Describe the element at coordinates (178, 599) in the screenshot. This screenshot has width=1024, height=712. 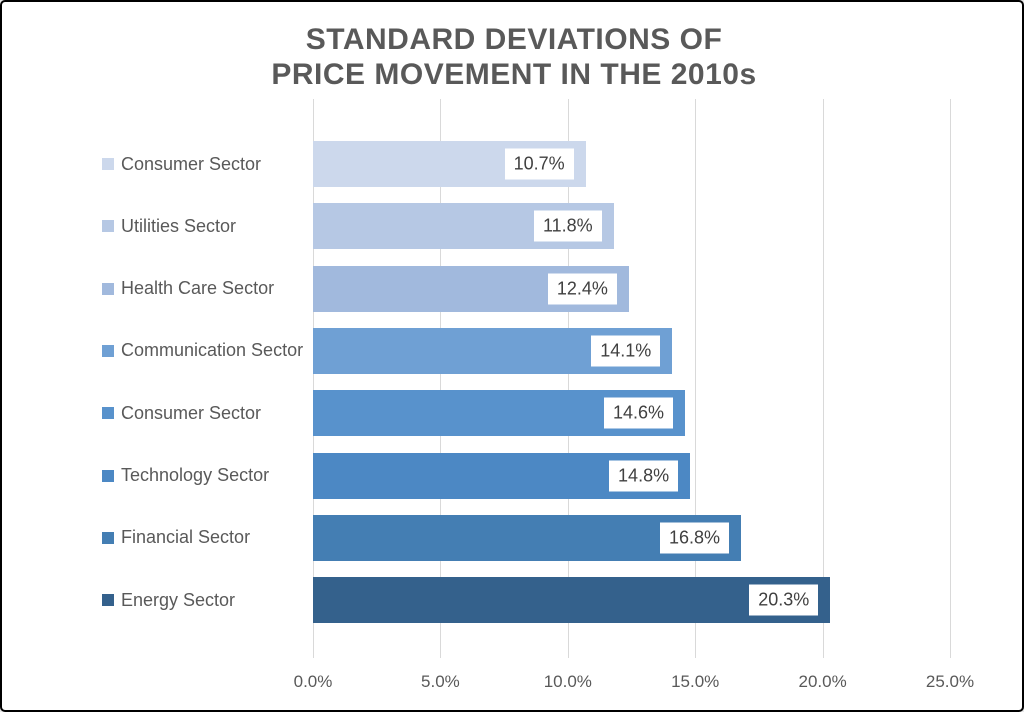
I see `category-label: Energy Sector` at that location.